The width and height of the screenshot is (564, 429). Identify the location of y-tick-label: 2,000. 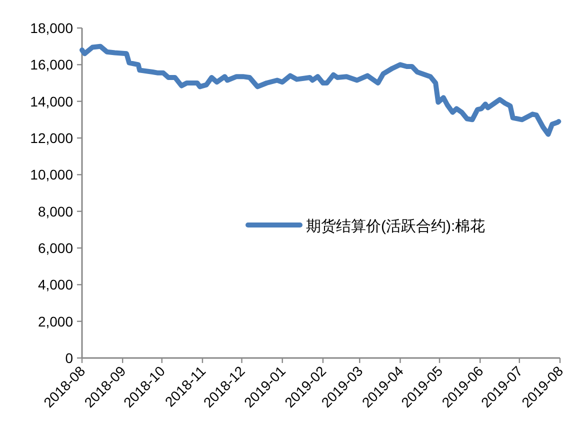
(56, 321).